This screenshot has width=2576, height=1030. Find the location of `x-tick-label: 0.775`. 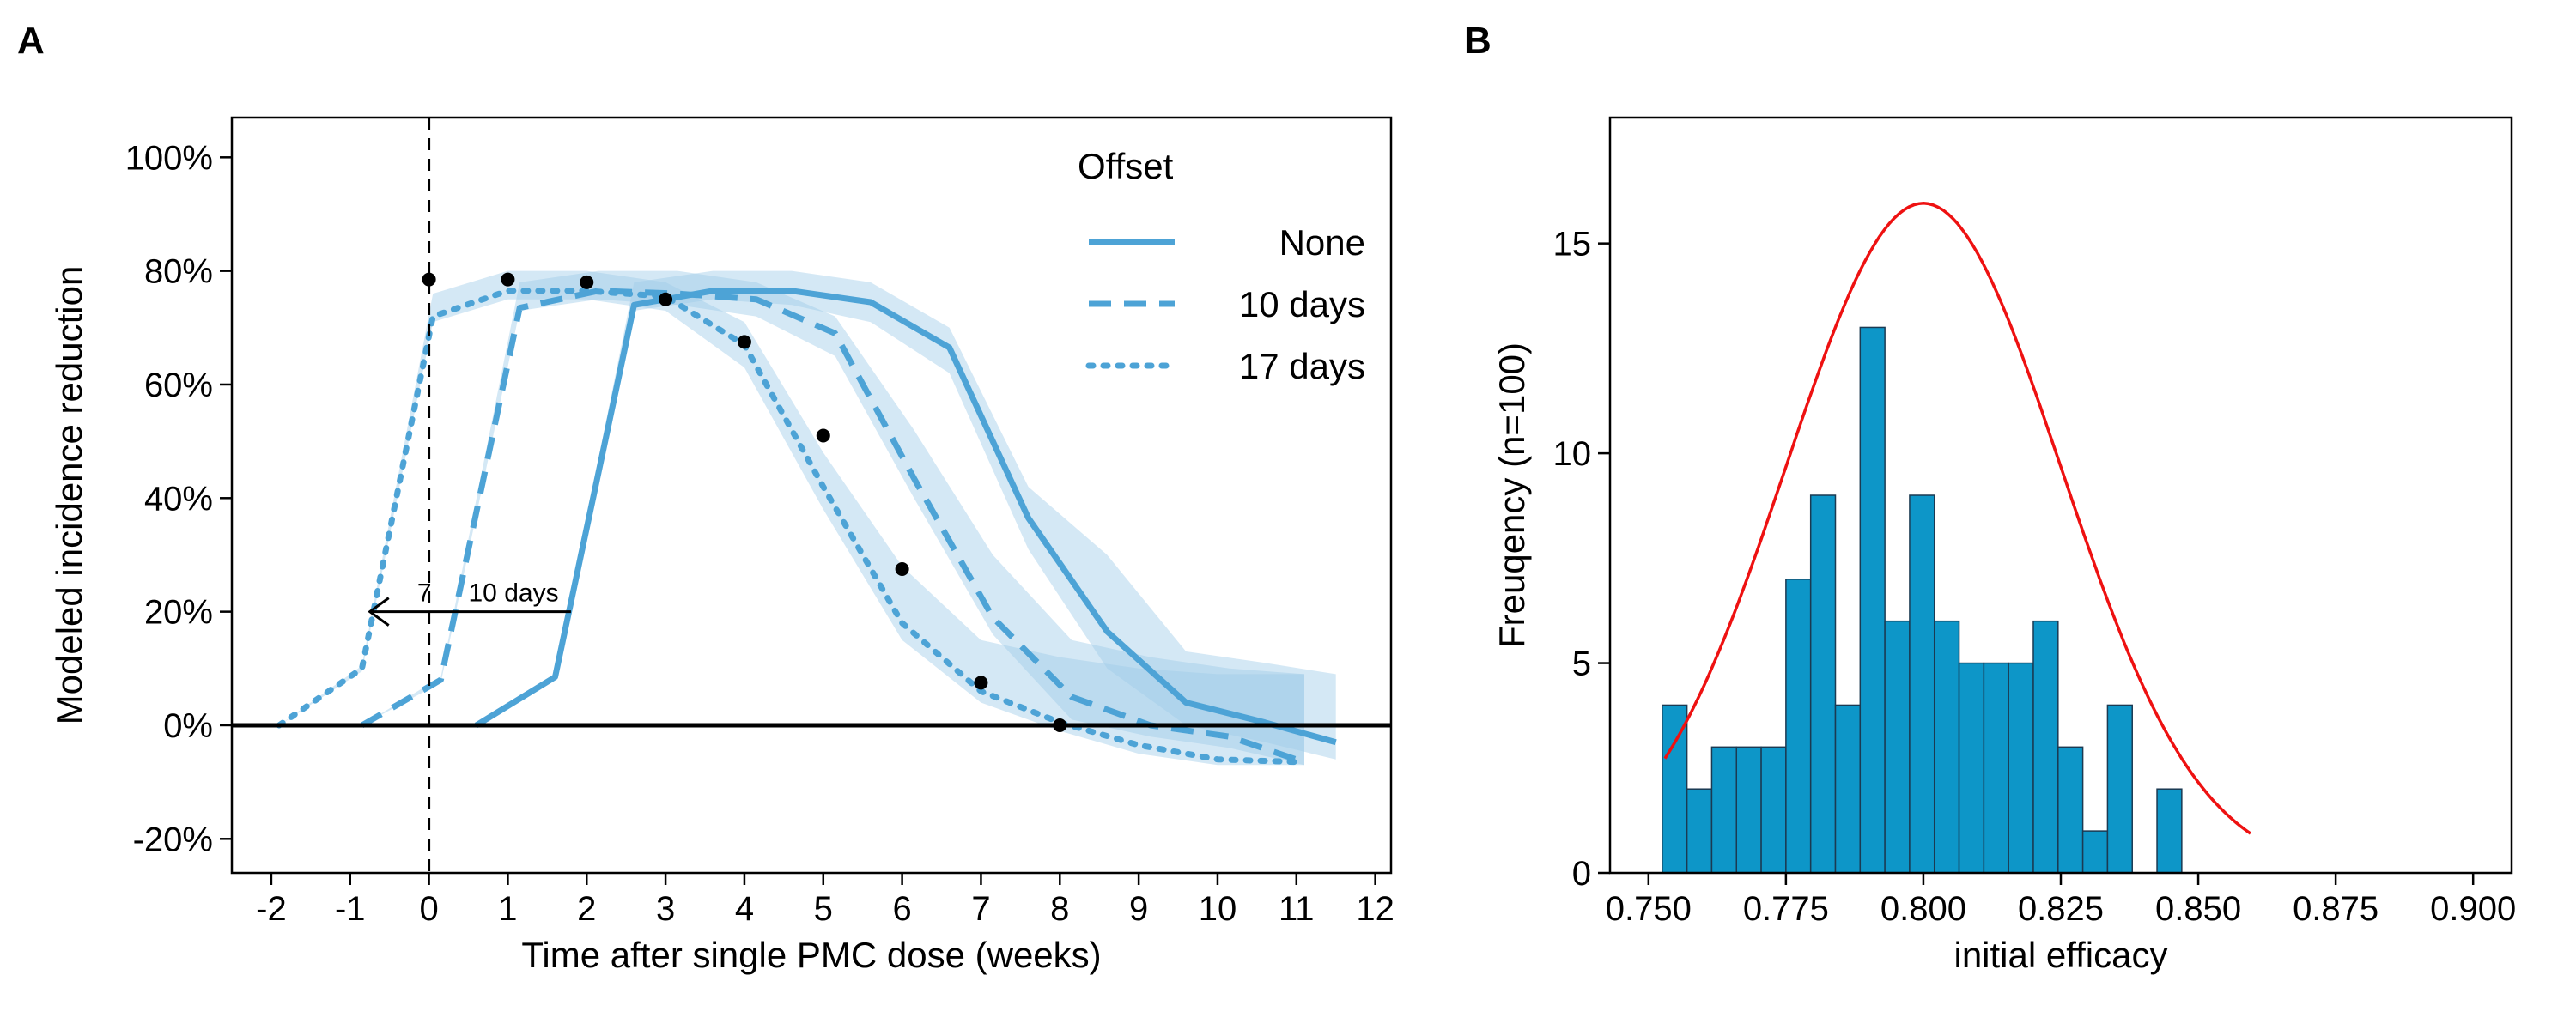

x-tick-label: 0.775 is located at coordinates (1786, 909).